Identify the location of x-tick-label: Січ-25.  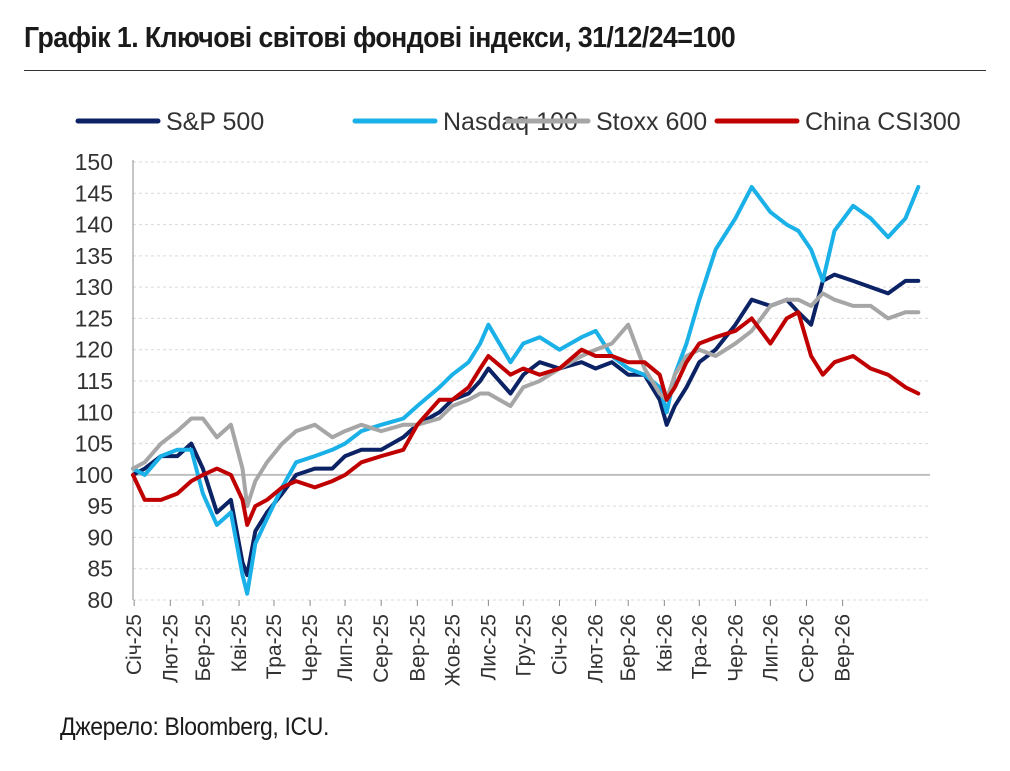
(134, 644).